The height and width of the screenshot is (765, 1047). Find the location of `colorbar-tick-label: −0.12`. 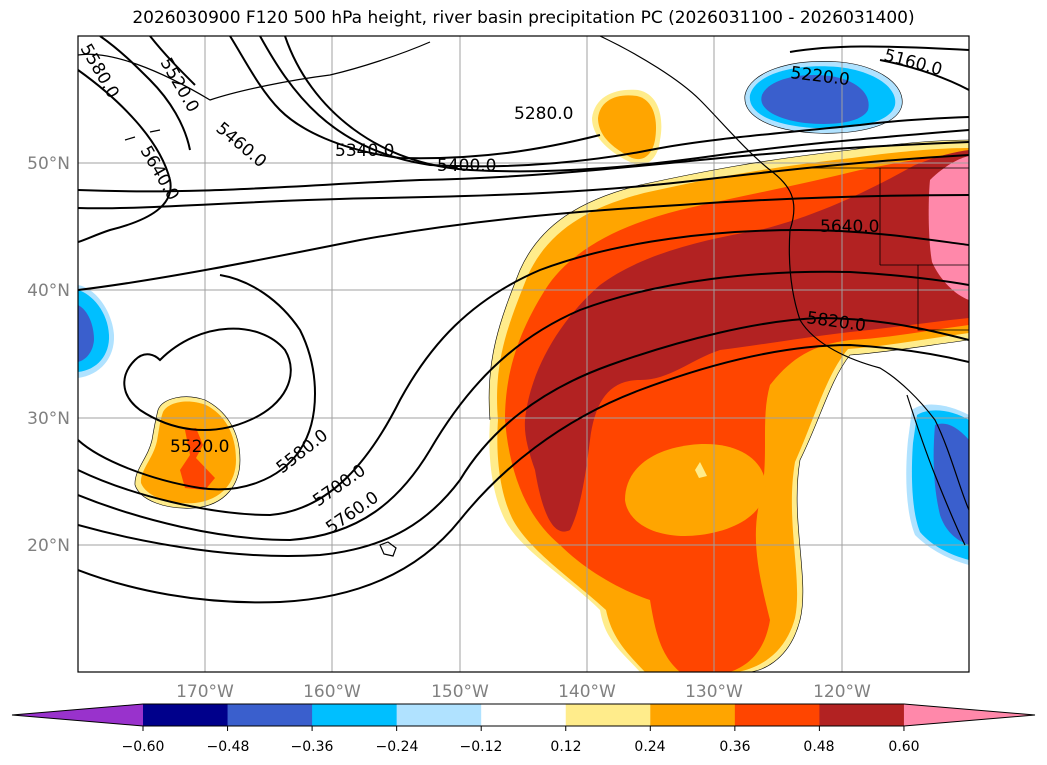

colorbar-tick-label: −0.12 is located at coordinates (481, 747).